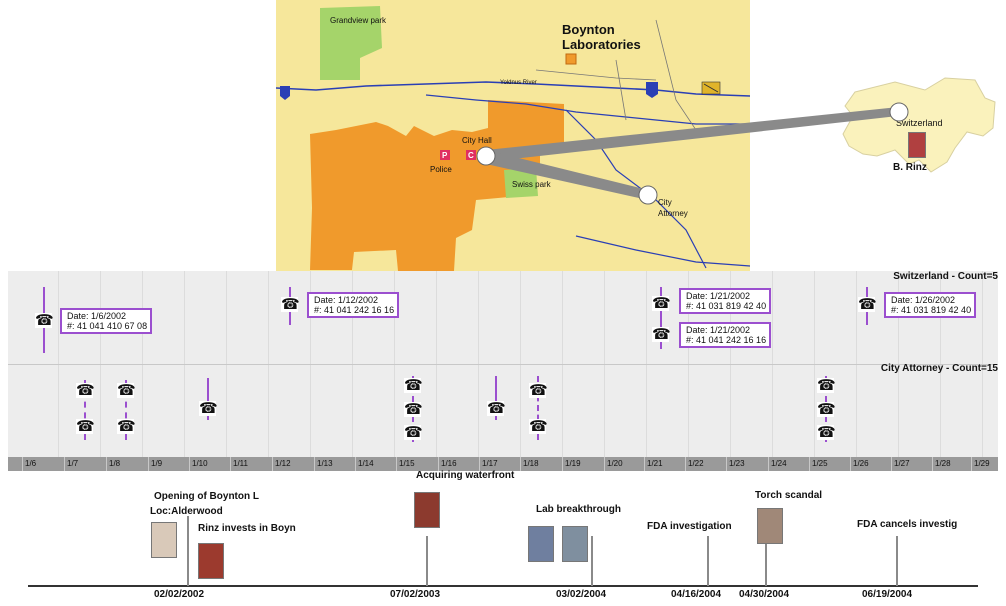 Image resolution: width=1006 pixels, height=606 pixels. What do you see at coordinates (648, 195) in the screenshot?
I see `city-attorney-node` at bounding box center [648, 195].